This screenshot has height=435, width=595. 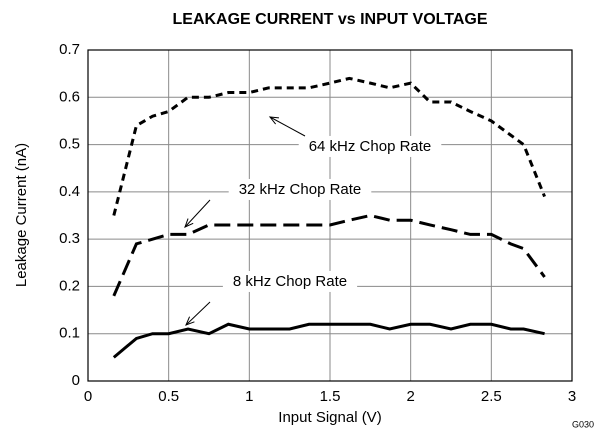 What do you see at coordinates (410, 396) in the screenshot?
I see `x-tick-label: 2` at bounding box center [410, 396].